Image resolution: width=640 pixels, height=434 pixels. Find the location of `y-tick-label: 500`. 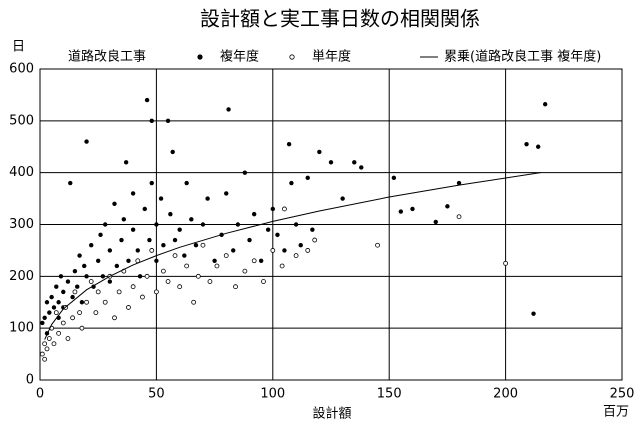

y-tick-label: 500 is located at coordinates (21, 120).